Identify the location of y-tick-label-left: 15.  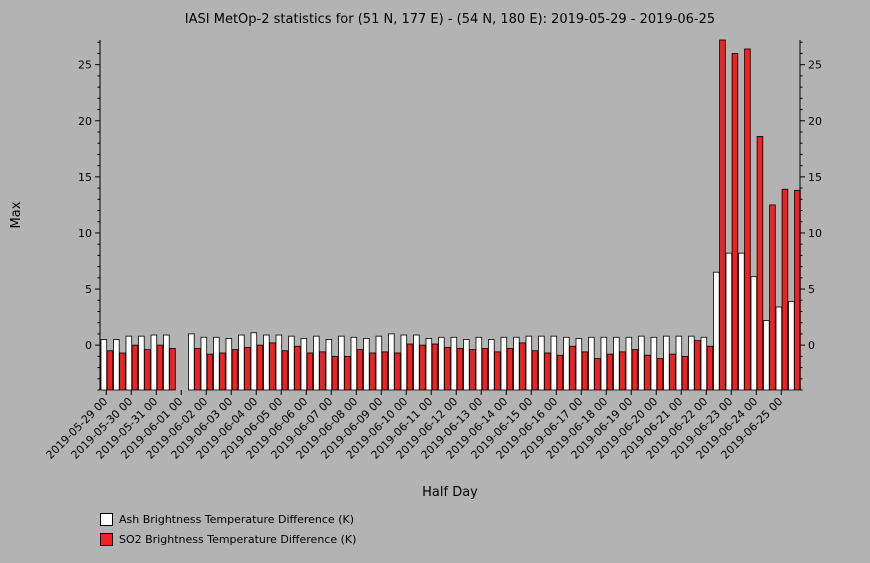
(85, 177).